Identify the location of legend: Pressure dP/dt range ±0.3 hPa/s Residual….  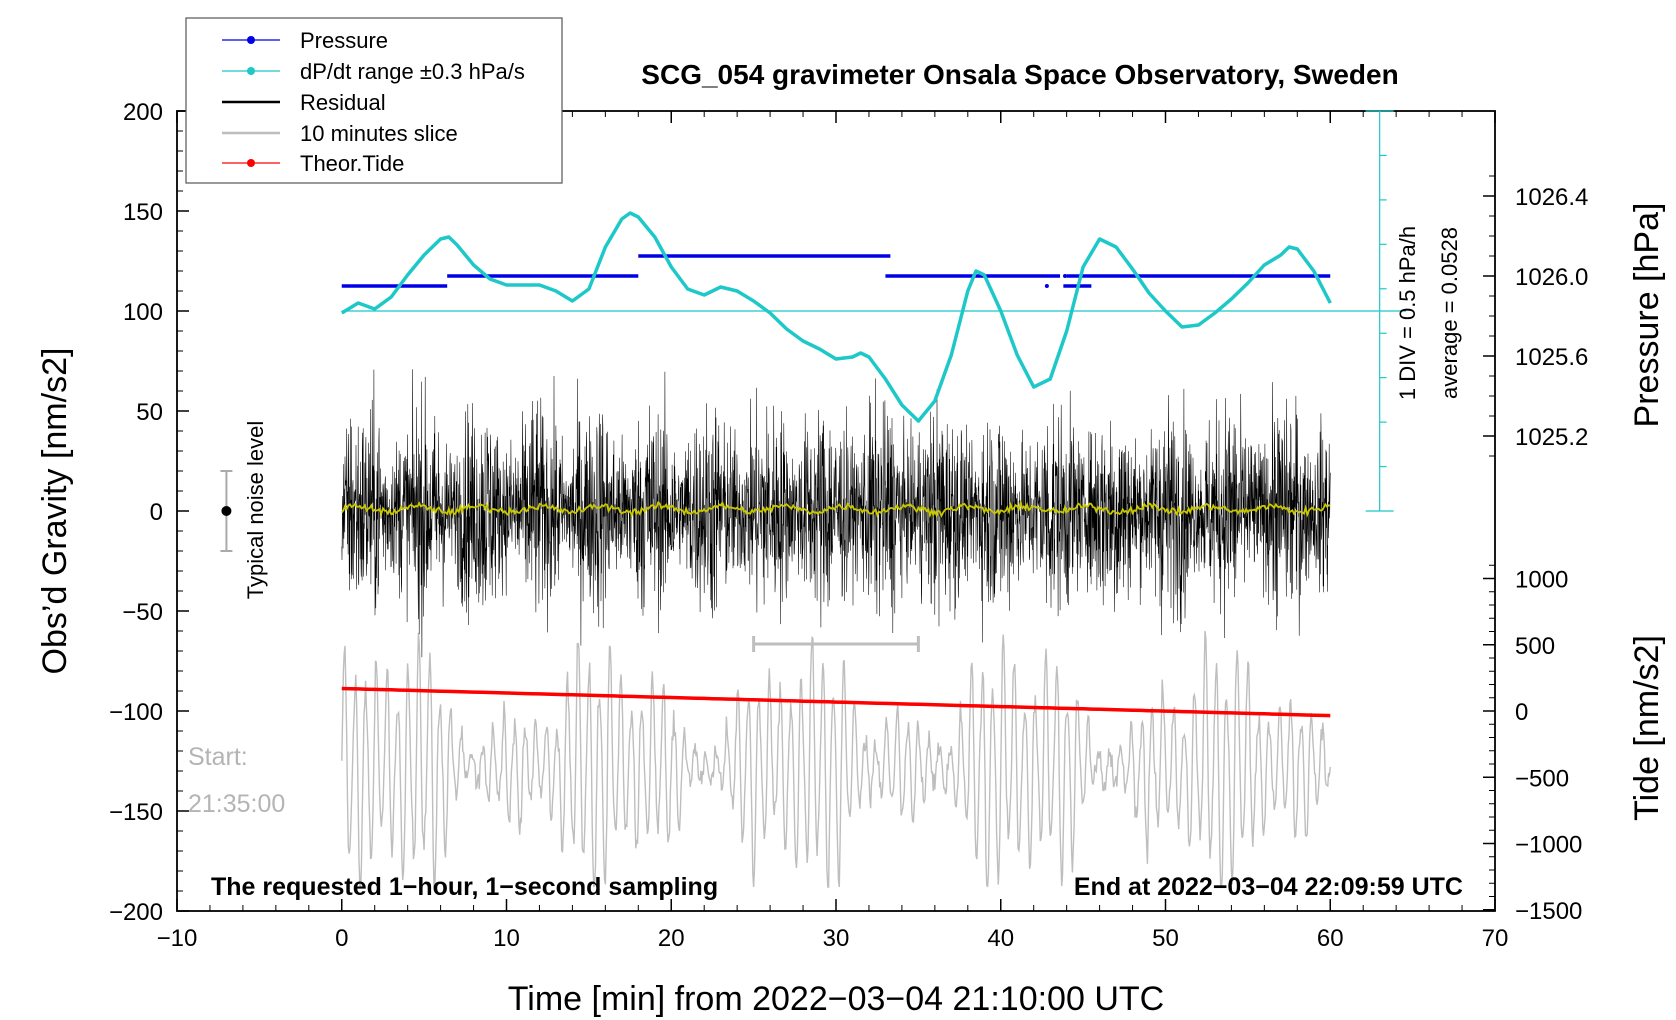
(374, 100).